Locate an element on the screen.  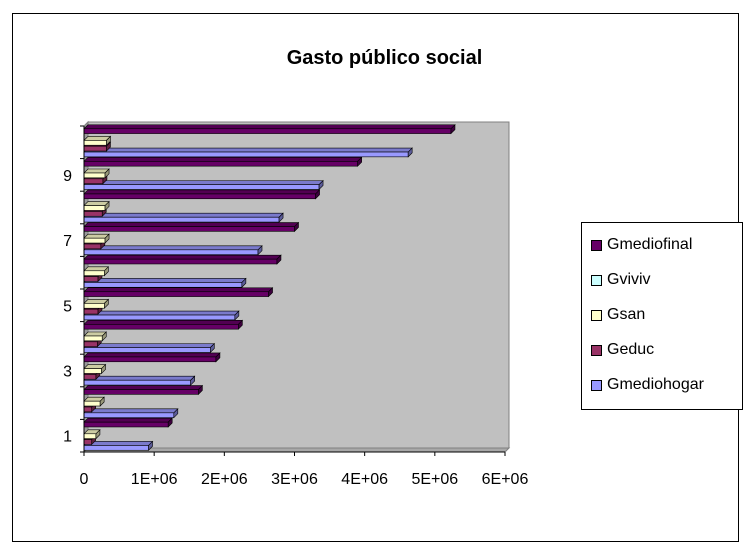
legend-label: Geduc is located at coordinates (631, 349).